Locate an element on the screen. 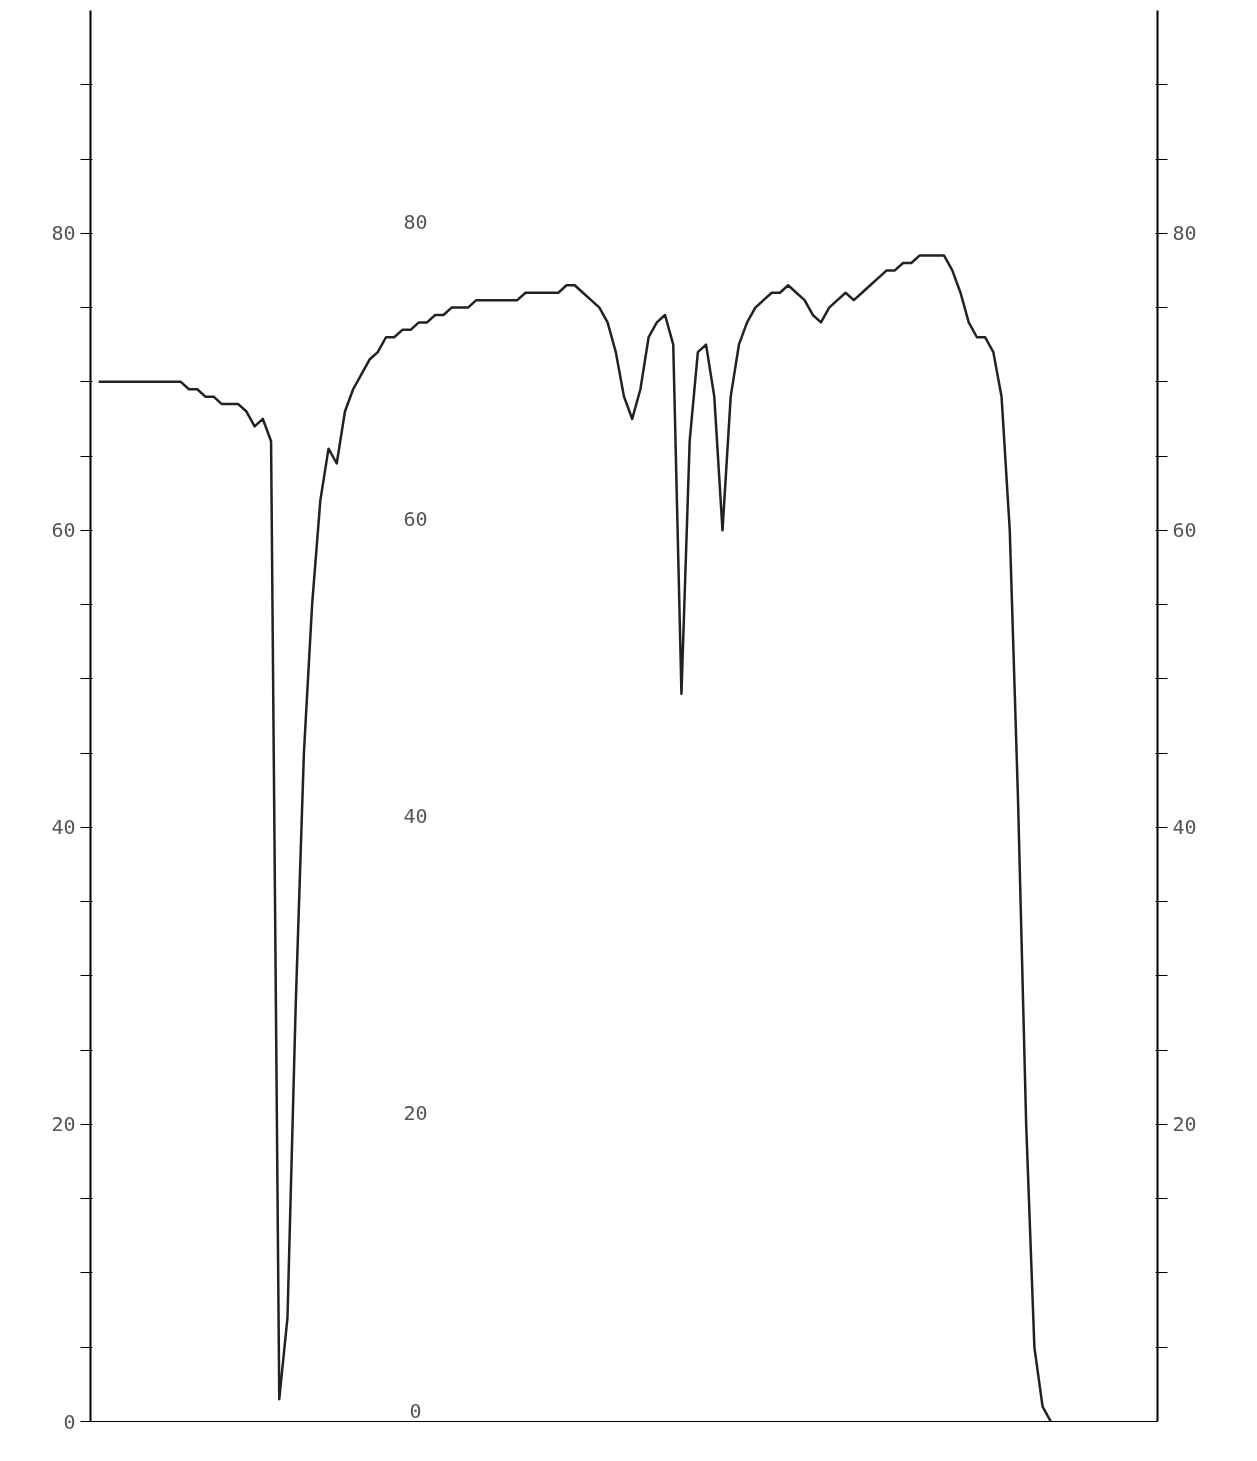 This screenshot has height=1461, width=1257. annotation: 80 is located at coordinates (415, 222).